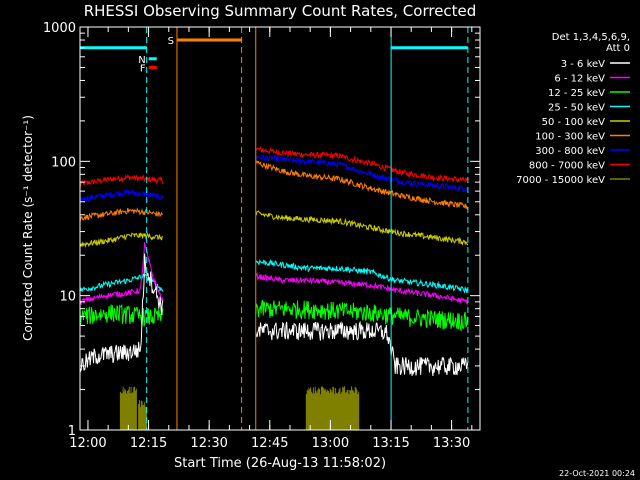 This screenshot has width=640, height=480. What do you see at coordinates (390, 443) in the screenshot?
I see `x-tick-label-5: 13:15` at bounding box center [390, 443].